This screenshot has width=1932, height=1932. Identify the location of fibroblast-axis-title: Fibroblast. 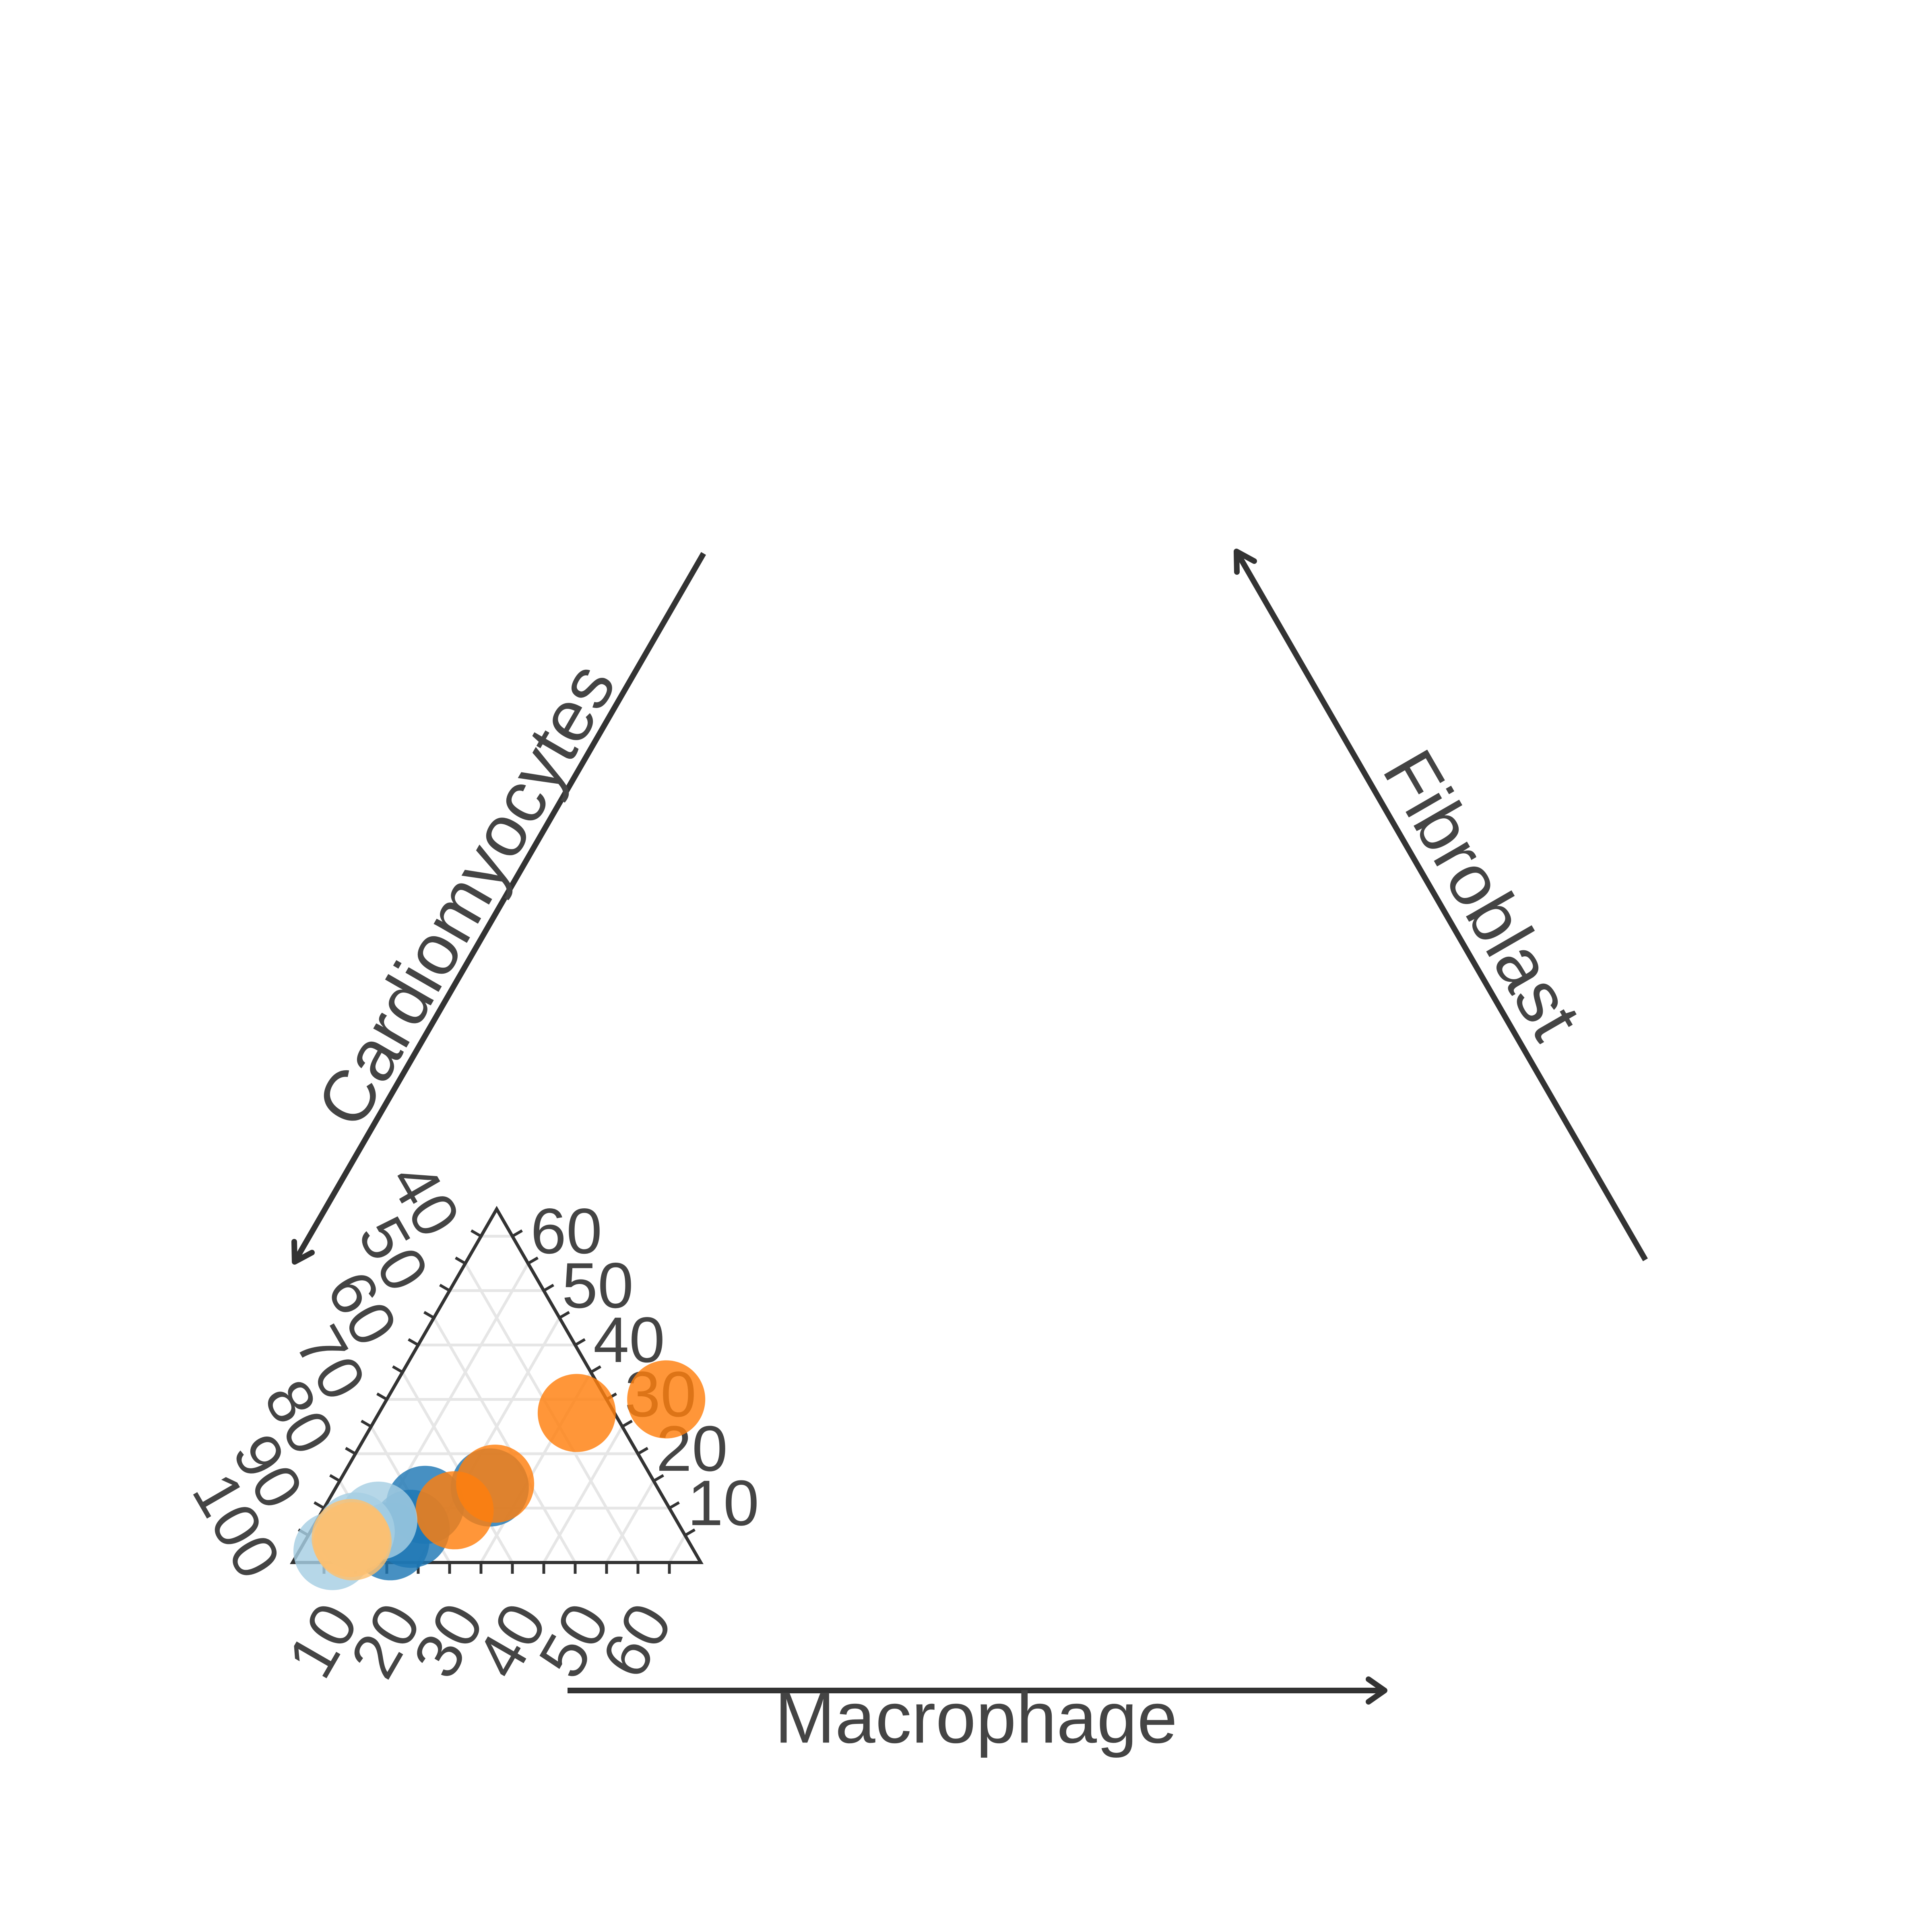
(1481, 895).